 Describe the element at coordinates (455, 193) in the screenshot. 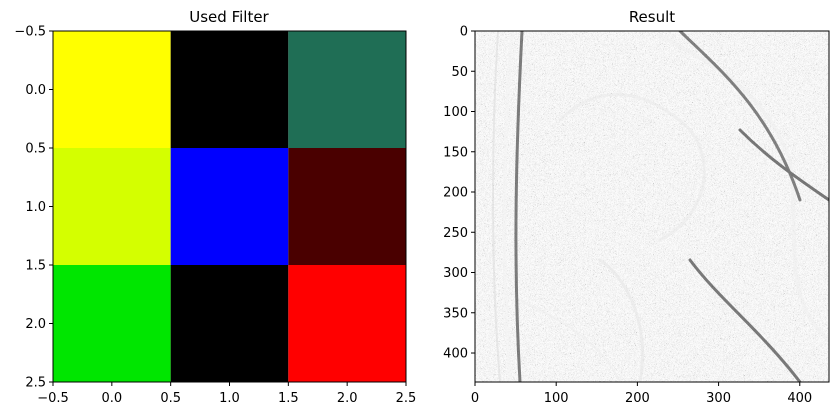

I see `y-tick-label: 200` at that location.